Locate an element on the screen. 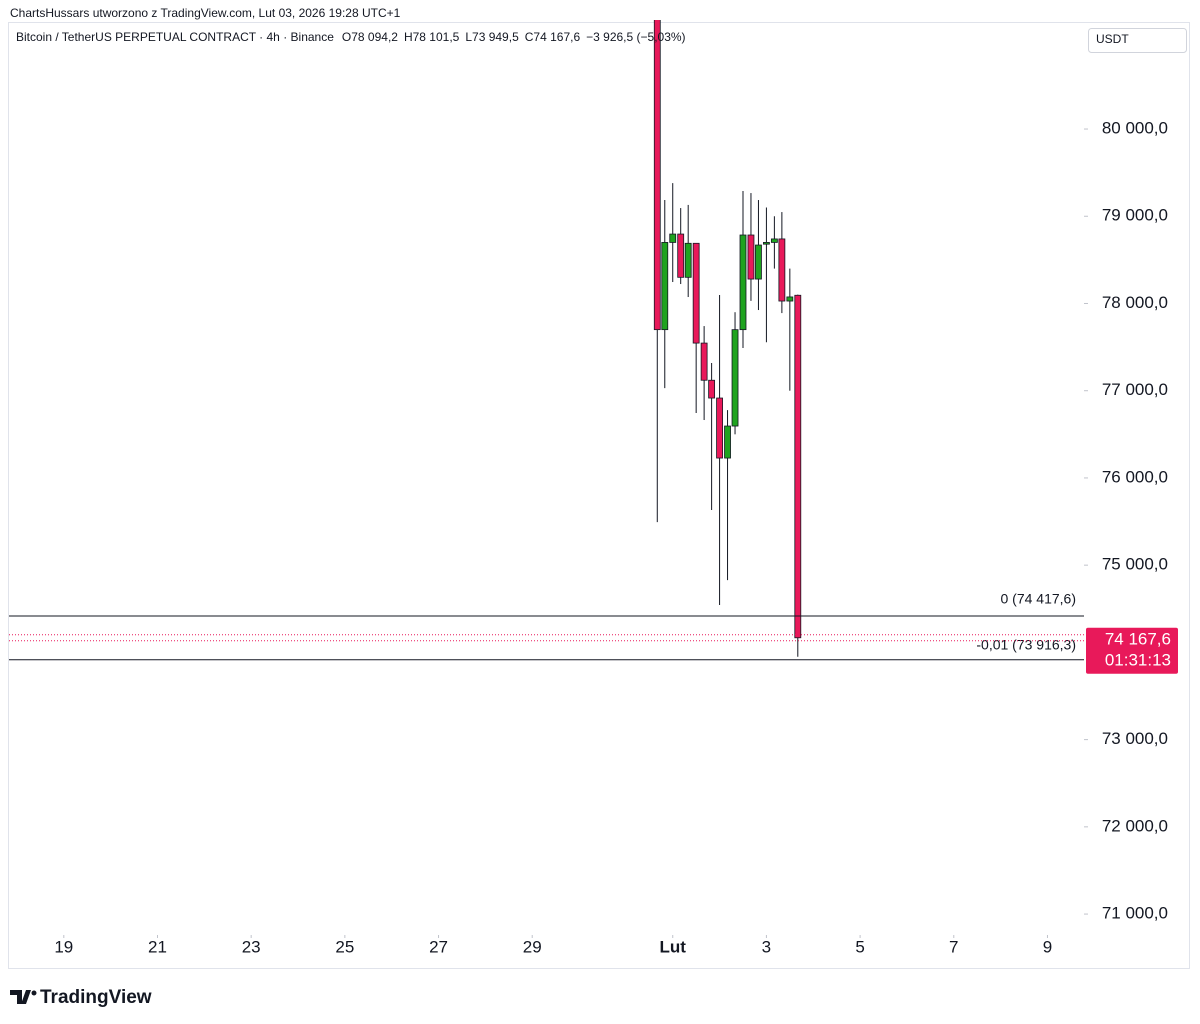  legend-value: 74 167,6 is located at coordinates (556, 37).